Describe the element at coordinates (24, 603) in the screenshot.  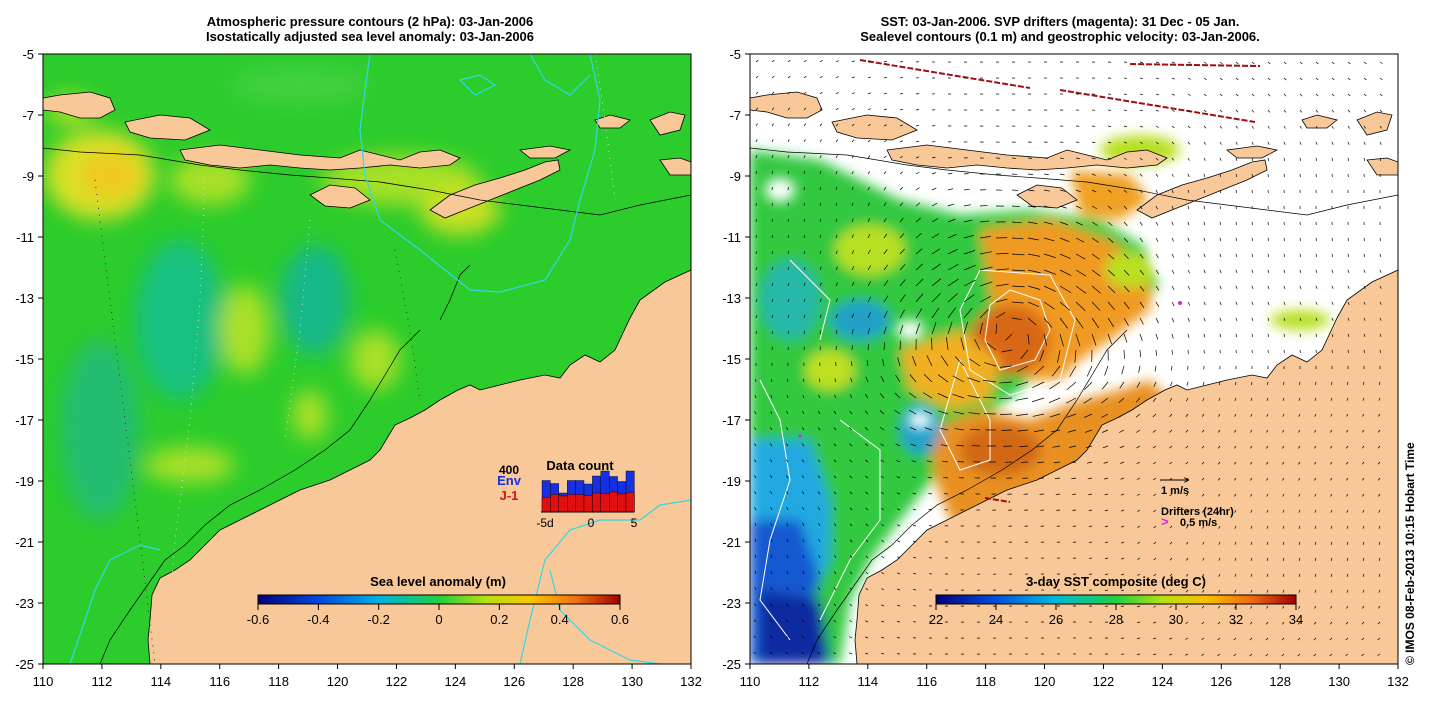
I see `lat-tick-label: -23` at that location.